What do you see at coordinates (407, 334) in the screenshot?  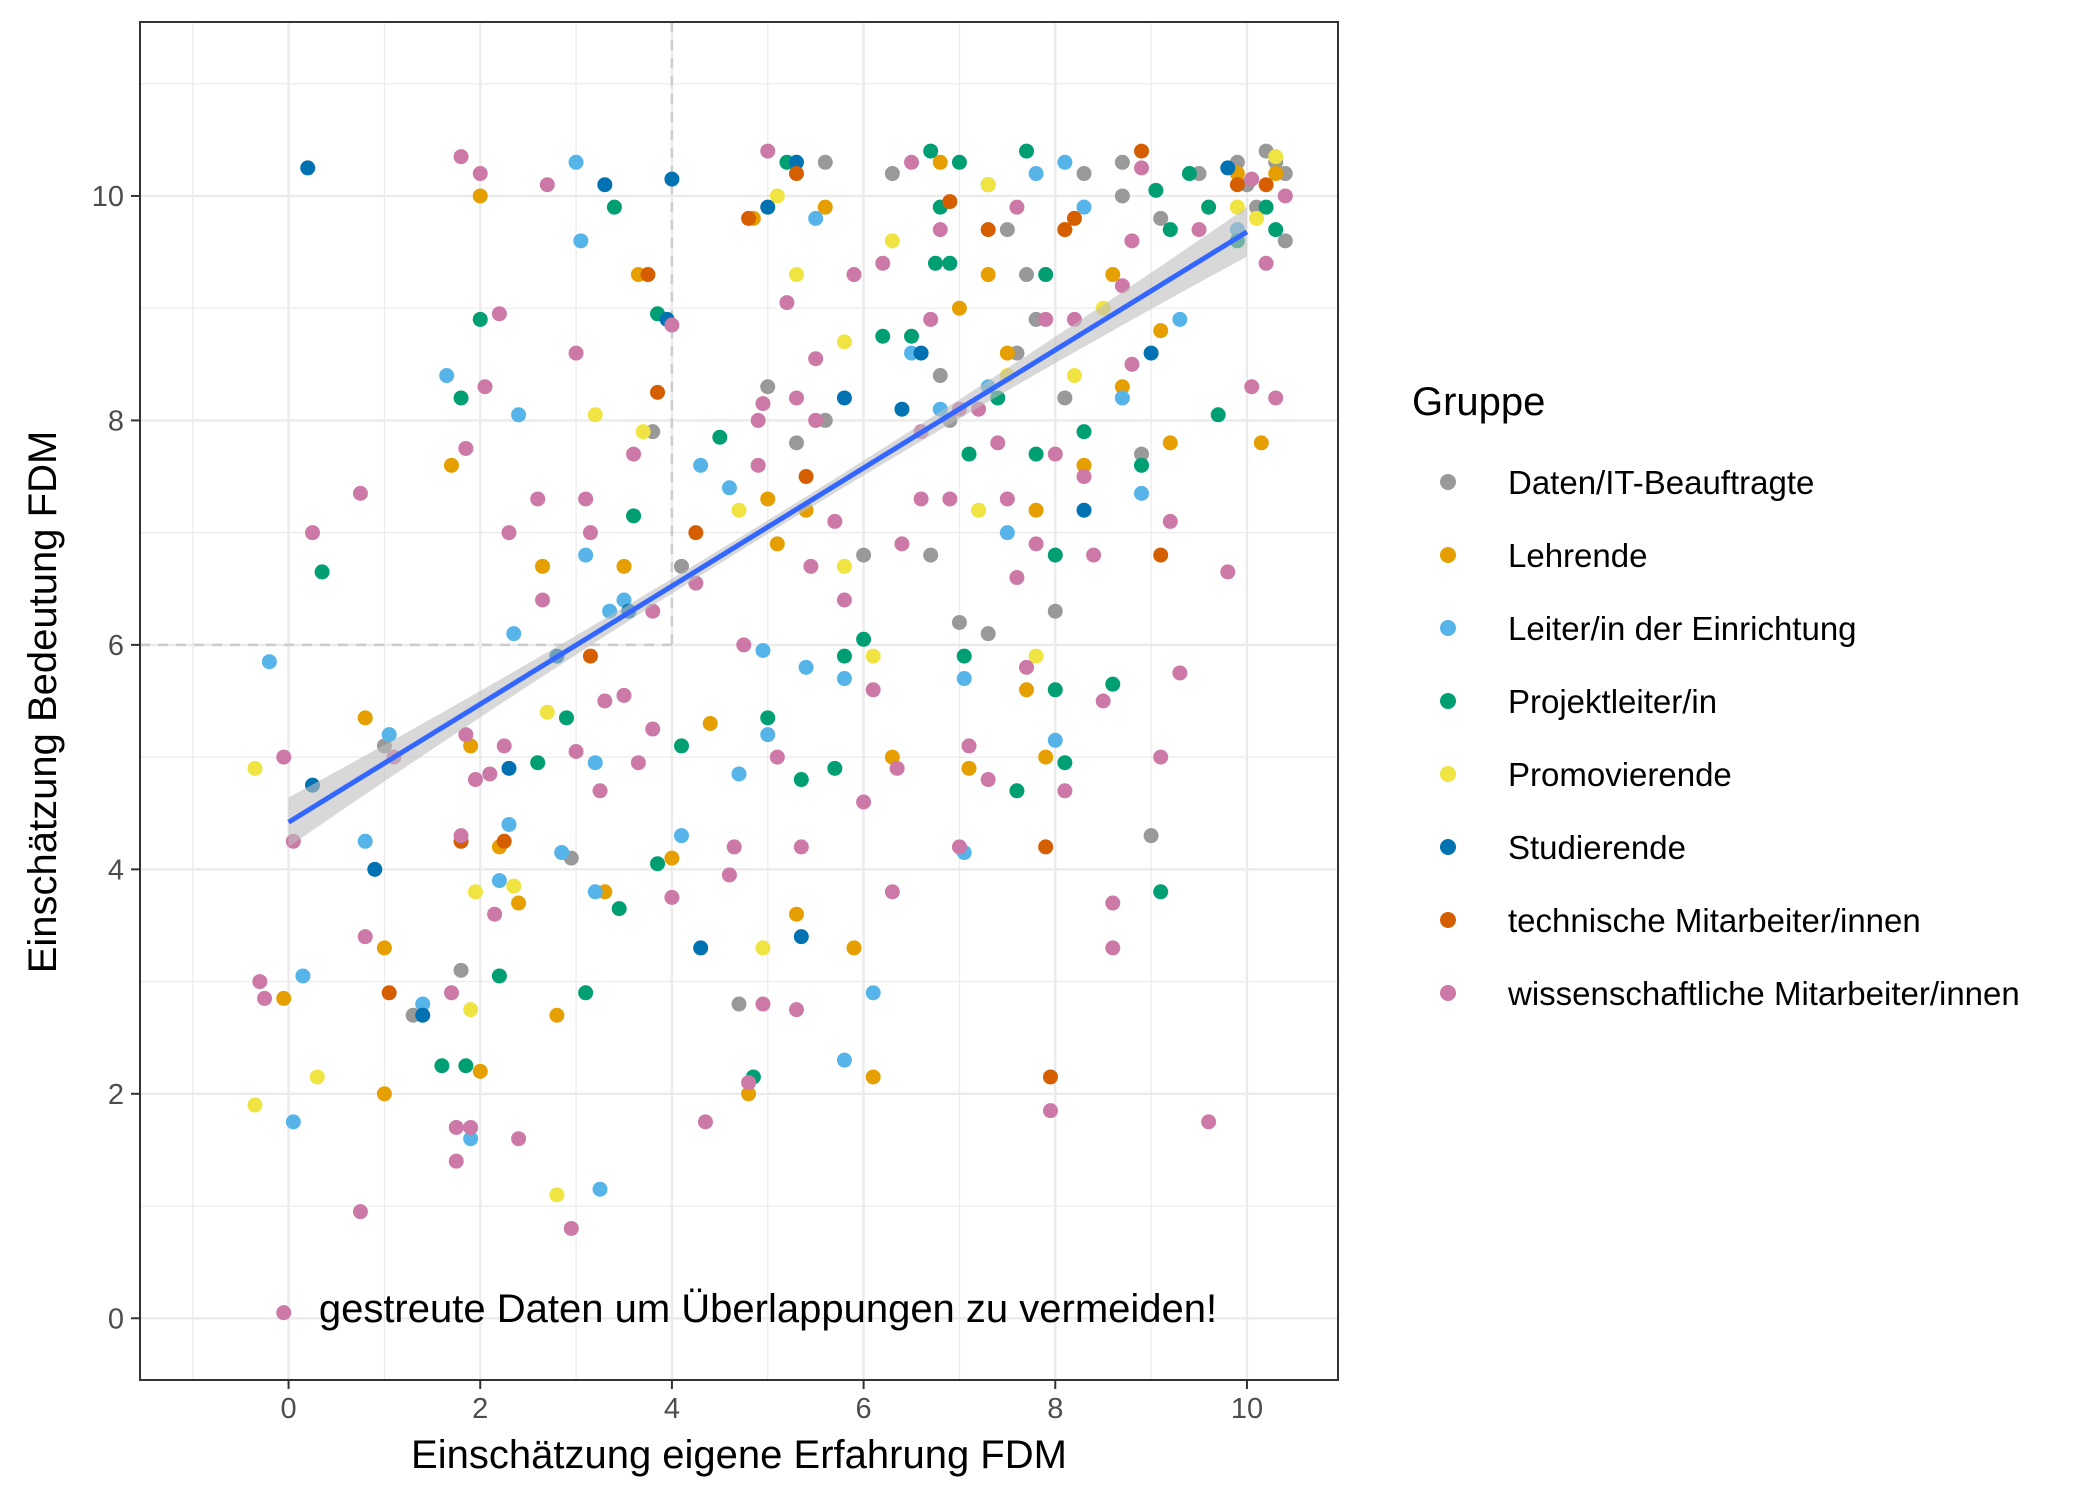 I see `reference-lines` at bounding box center [407, 334].